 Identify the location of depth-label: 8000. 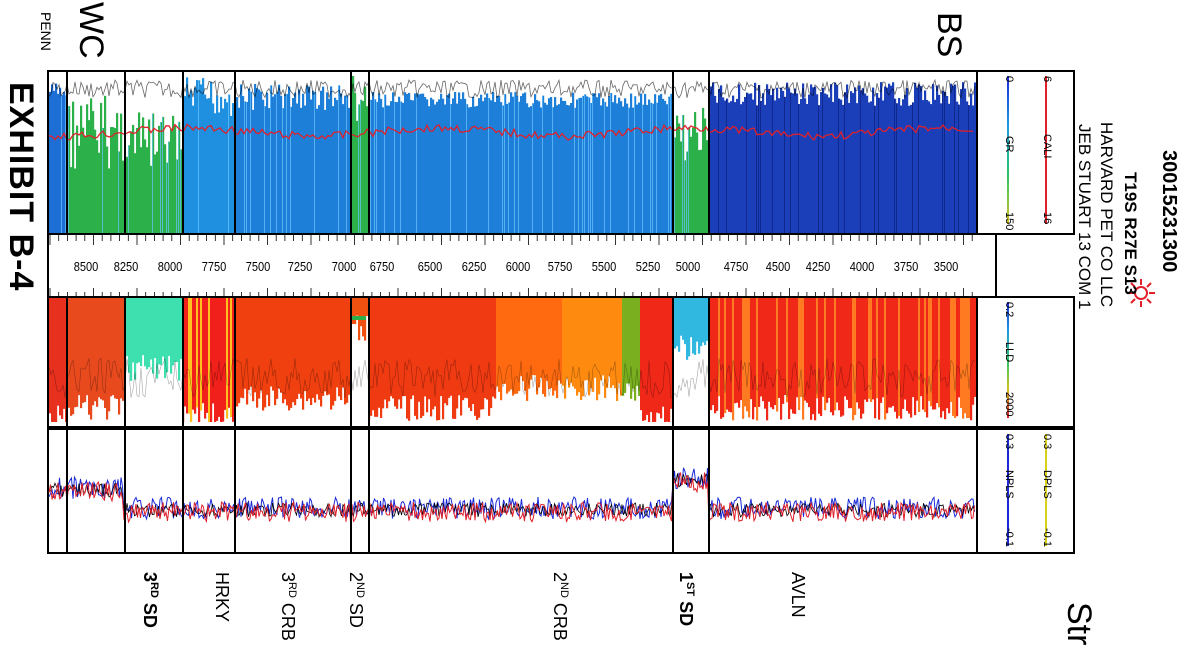
(170, 266).